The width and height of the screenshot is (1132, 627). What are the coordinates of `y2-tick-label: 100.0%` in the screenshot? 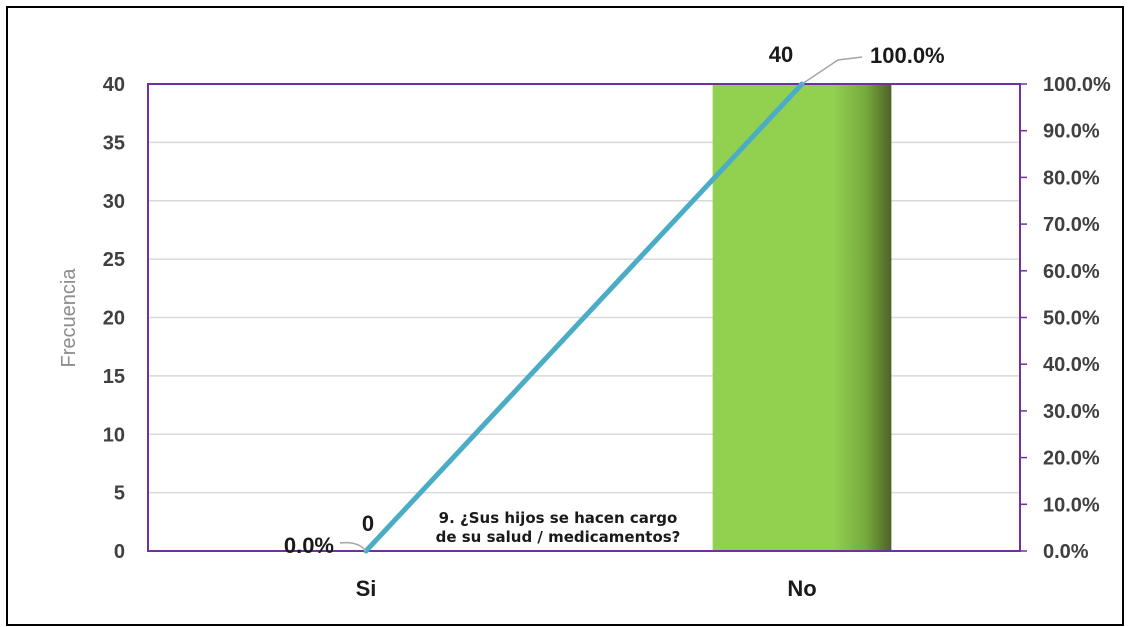 It's located at (1077, 85).